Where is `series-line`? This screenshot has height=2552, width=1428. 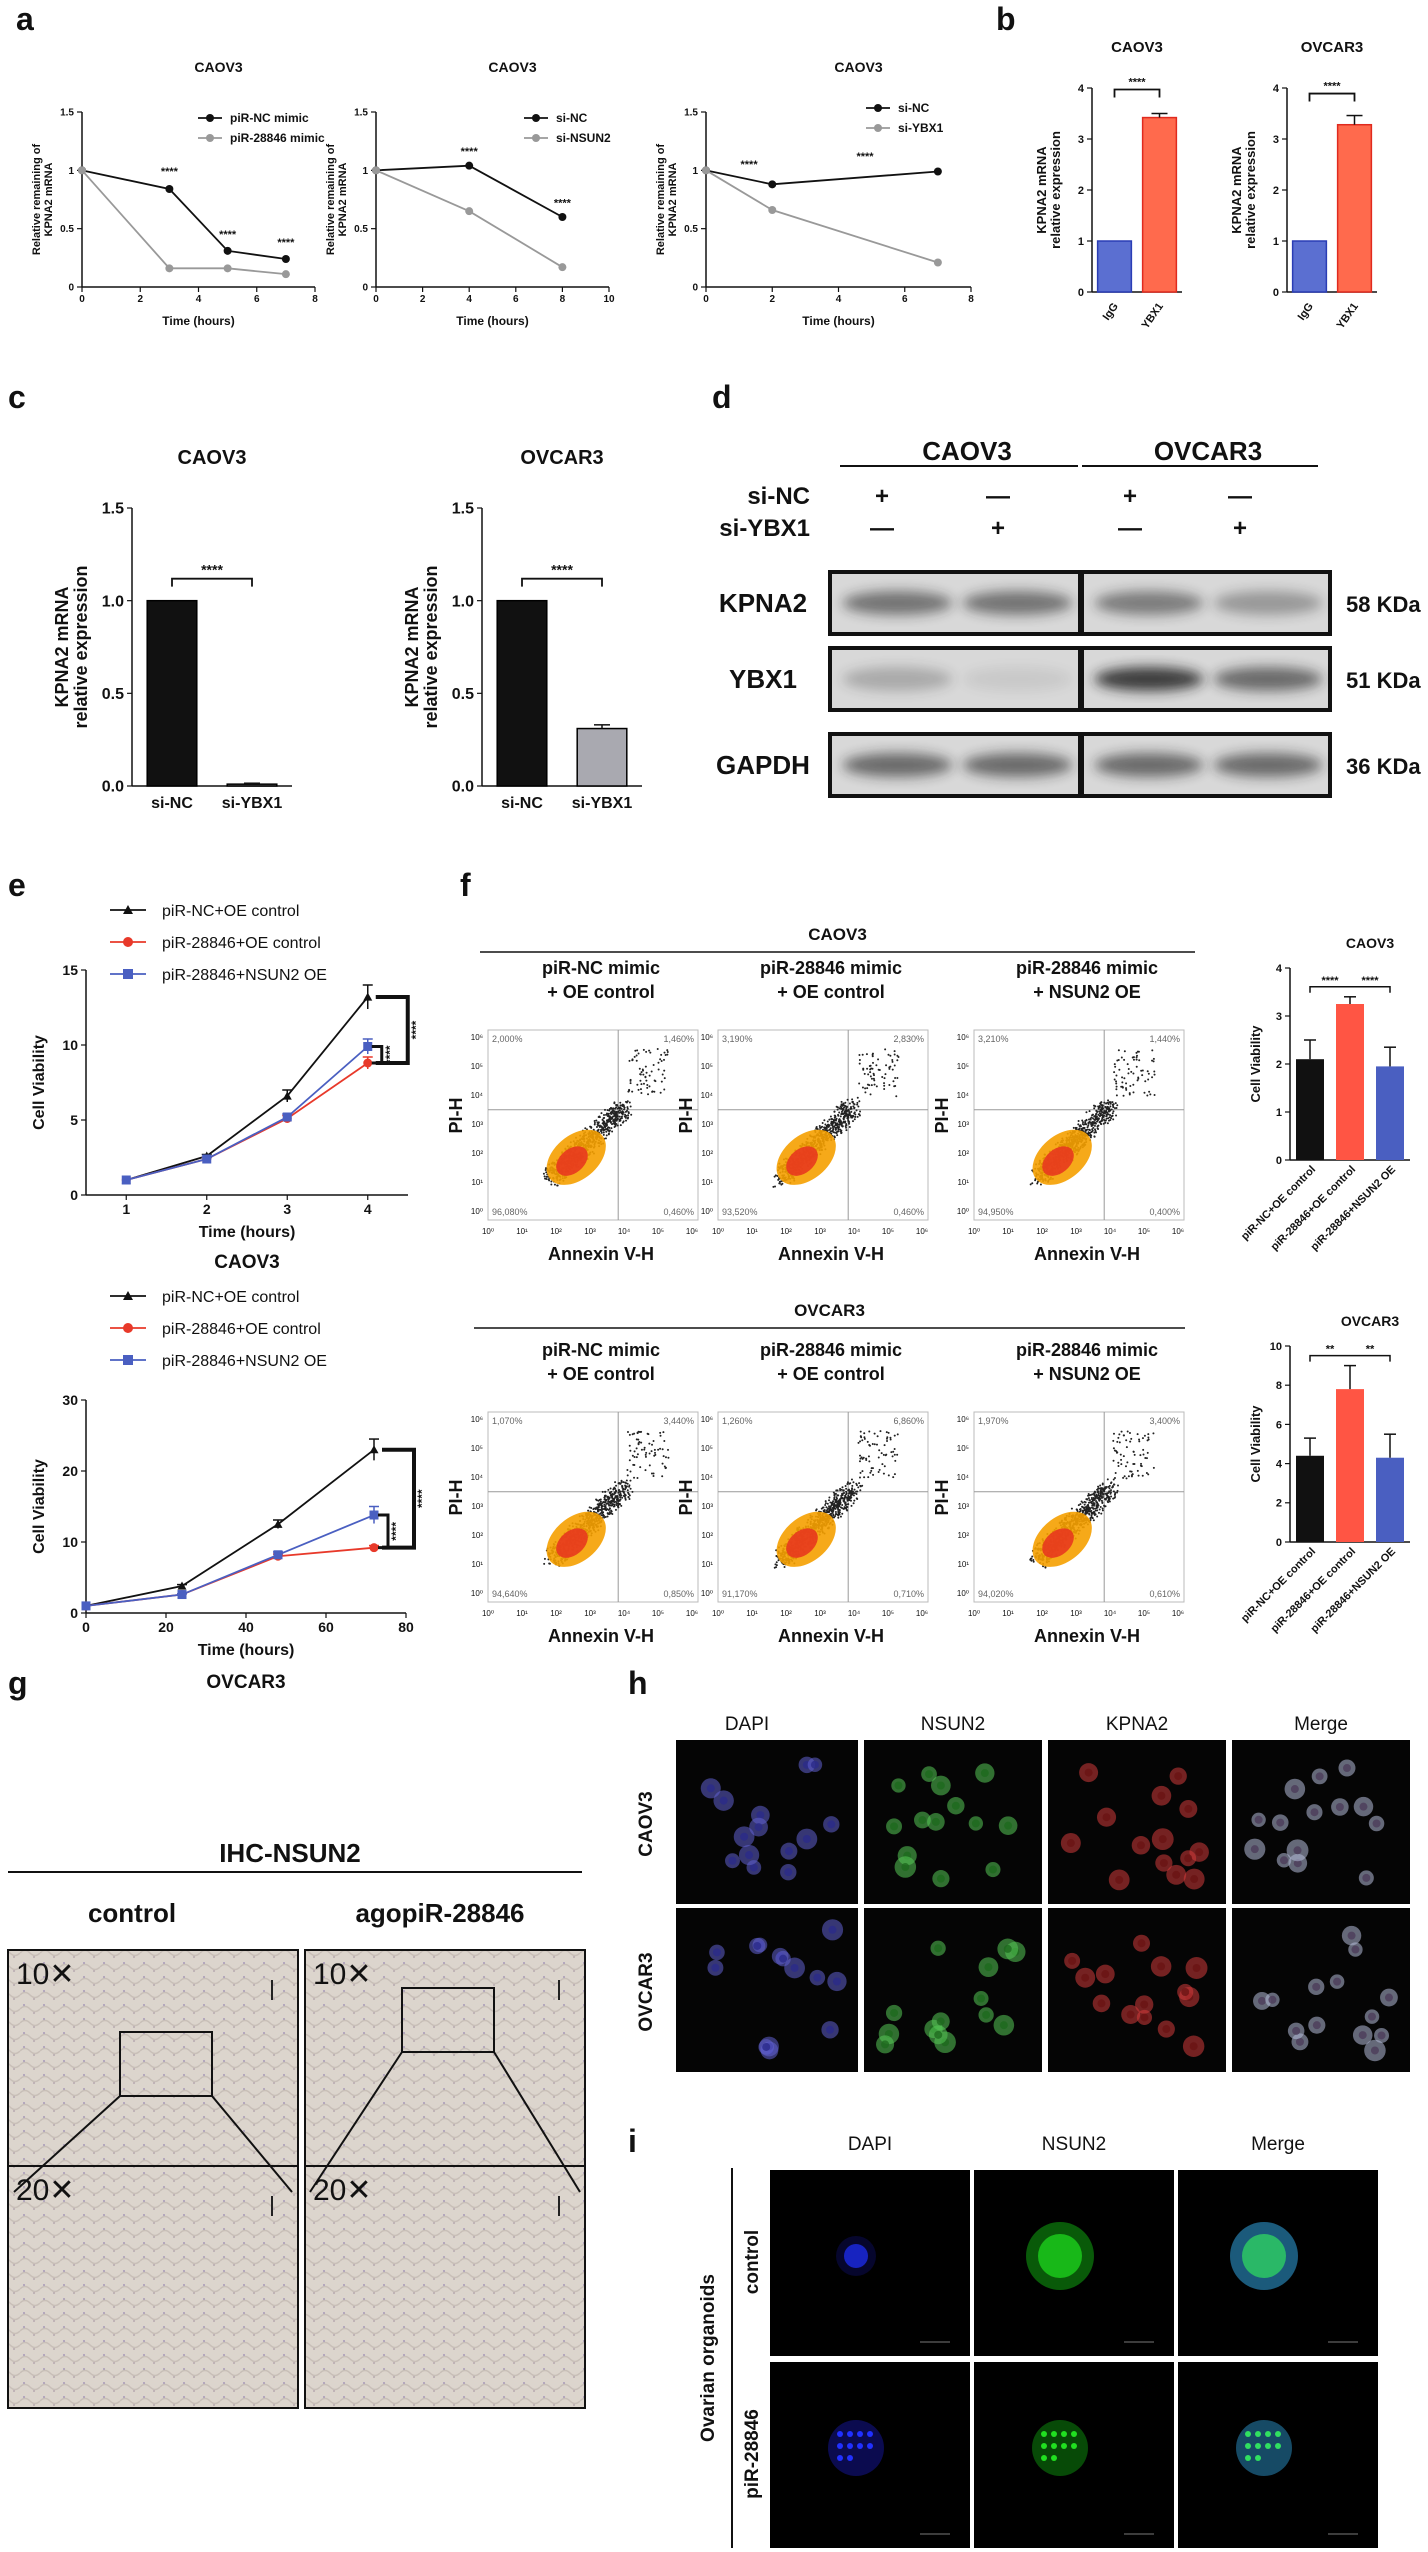 series-line is located at coordinates (230, 1527).